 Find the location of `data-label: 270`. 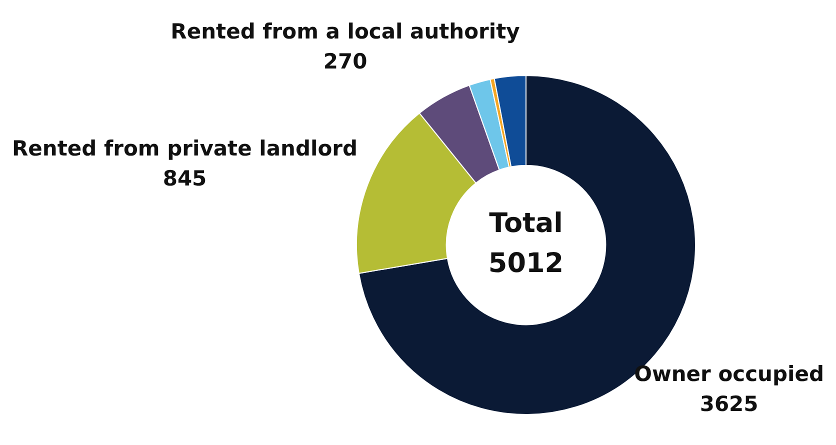

data-label: 270 is located at coordinates (345, 62).